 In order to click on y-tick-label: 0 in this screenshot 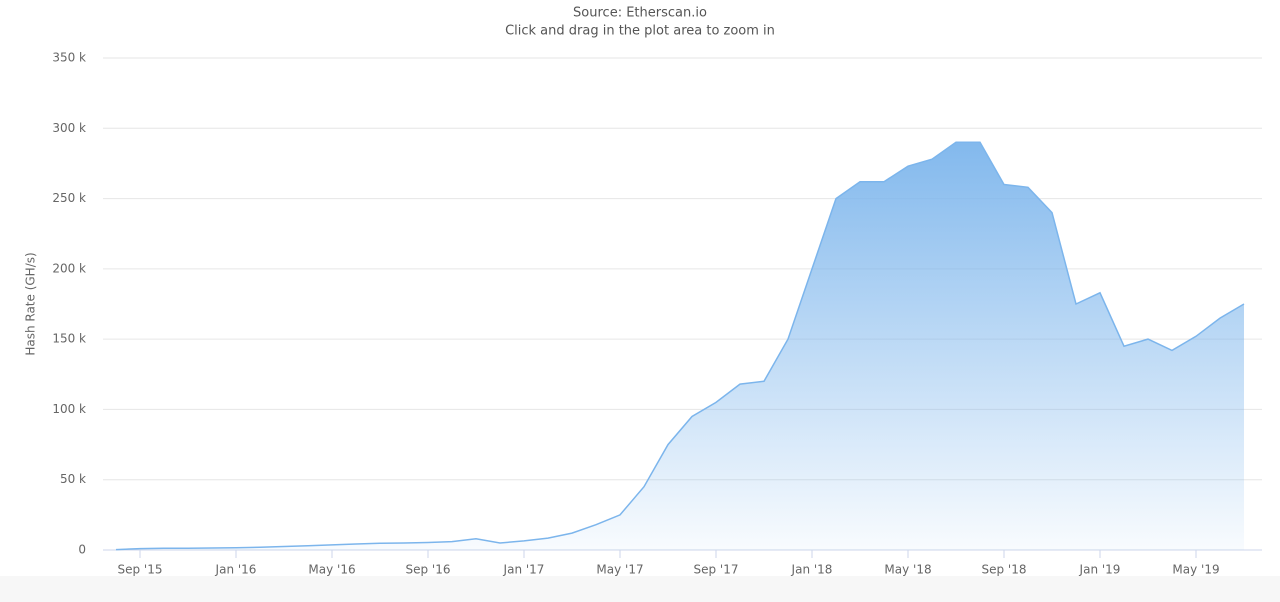, I will do `click(82, 550)`.